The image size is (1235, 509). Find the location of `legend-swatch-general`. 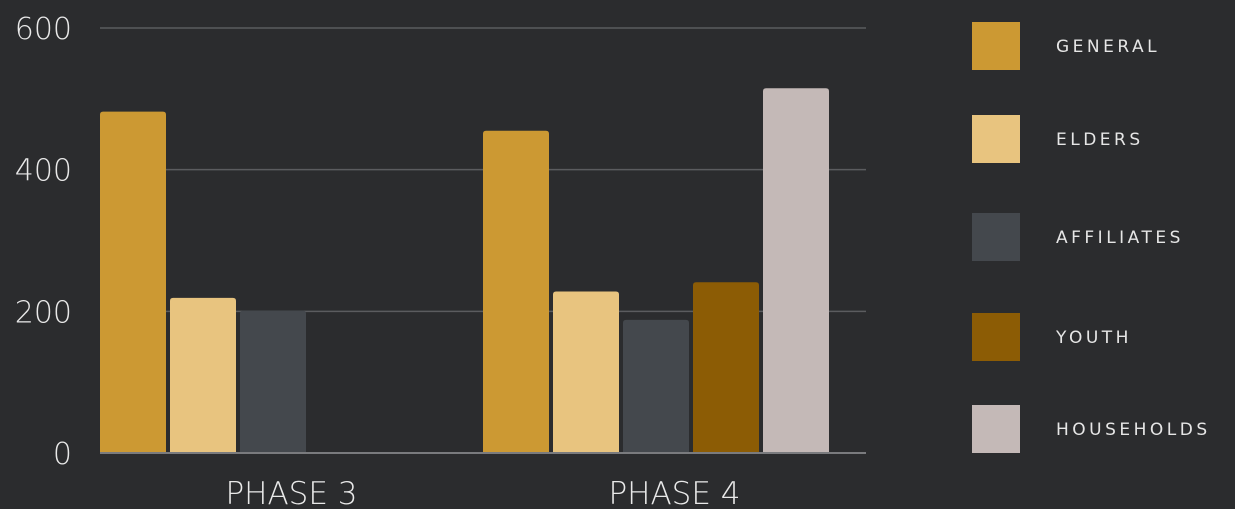

legend-swatch-general is located at coordinates (996, 46).